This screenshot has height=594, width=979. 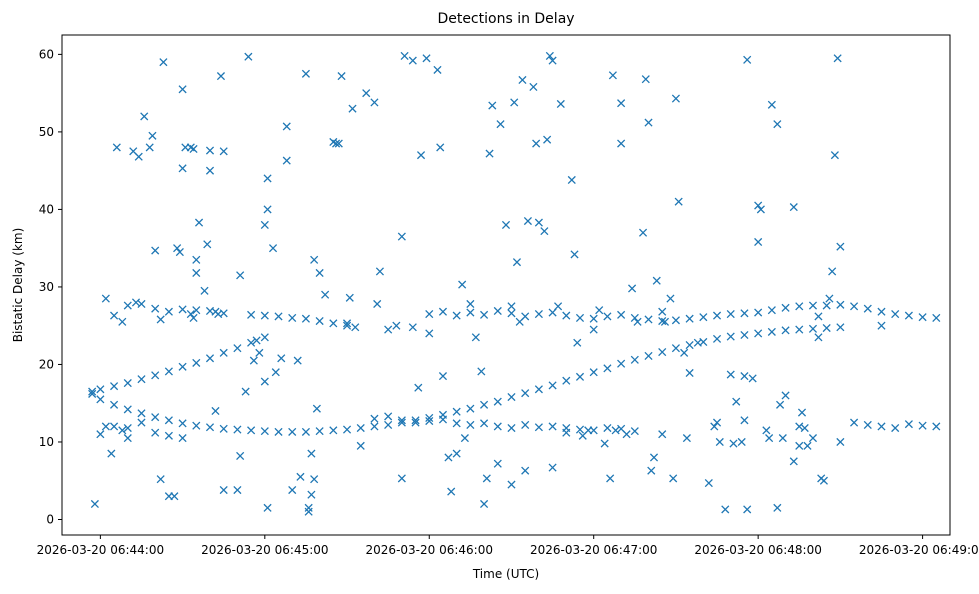 What do you see at coordinates (178, 364) in the screenshot?
I see `series-rising-track` at bounding box center [178, 364].